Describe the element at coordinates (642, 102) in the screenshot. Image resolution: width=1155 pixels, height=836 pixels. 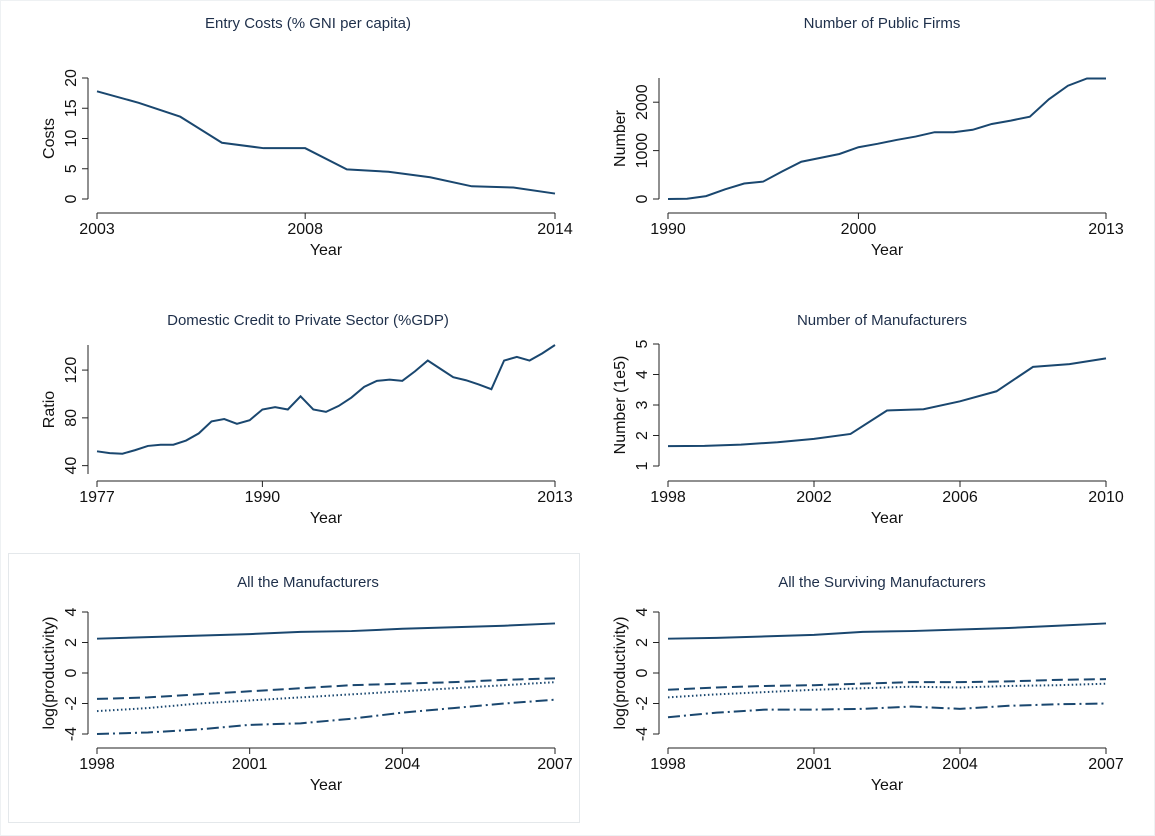
I see `y-tick-label: 2000` at that location.